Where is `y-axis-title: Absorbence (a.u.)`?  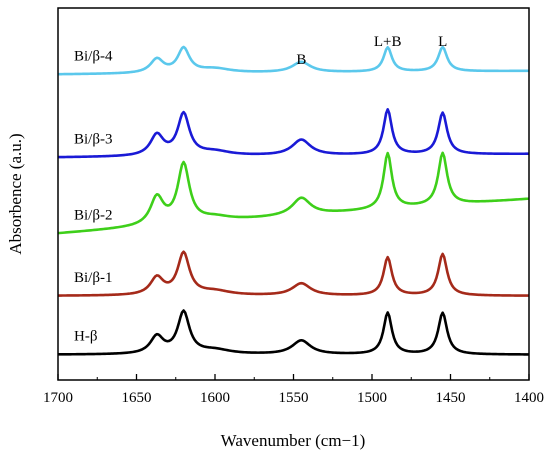
y-axis-title: Absorbence (a.u.) is located at coordinates (15, 193).